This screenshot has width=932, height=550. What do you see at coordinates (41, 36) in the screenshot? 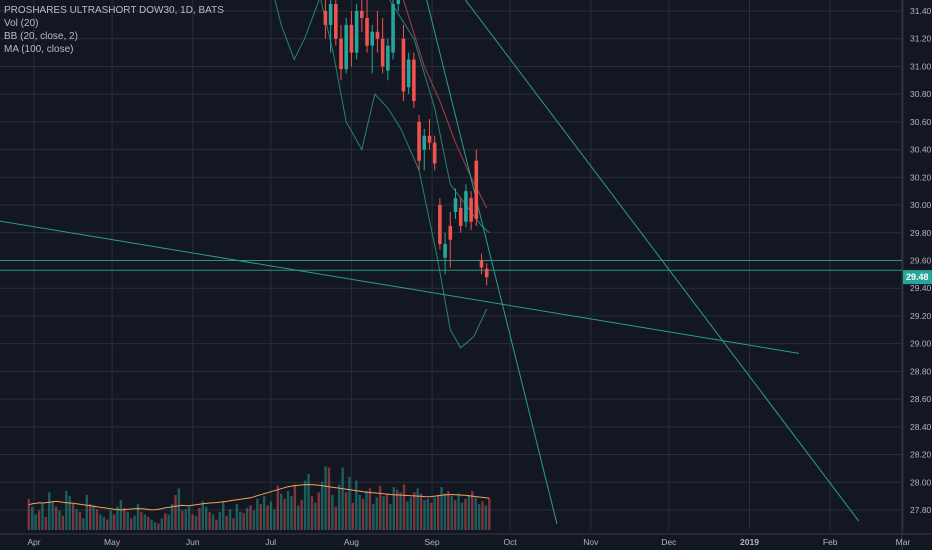
I see `legend-bollinger: BB (20, close, 2)` at bounding box center [41, 36].